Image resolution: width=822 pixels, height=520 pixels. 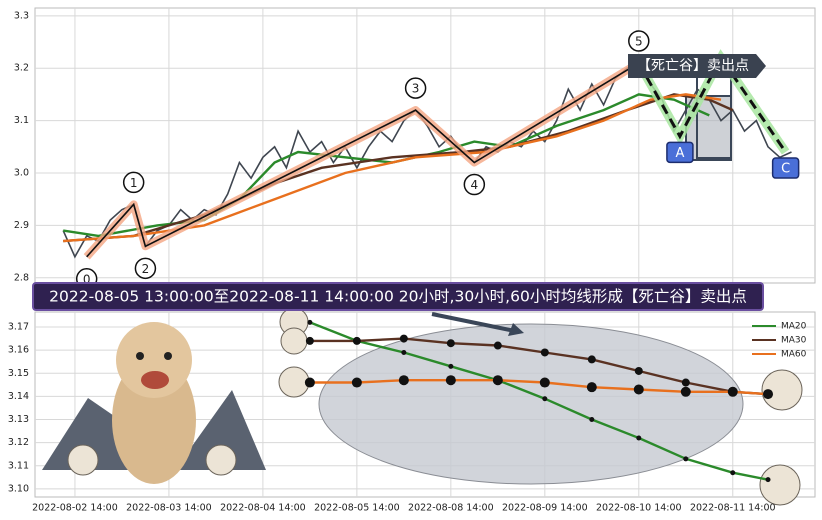 What do you see at coordinates (18, 327) in the screenshot?
I see `y-tick-label: 3.17` at bounding box center [18, 327].